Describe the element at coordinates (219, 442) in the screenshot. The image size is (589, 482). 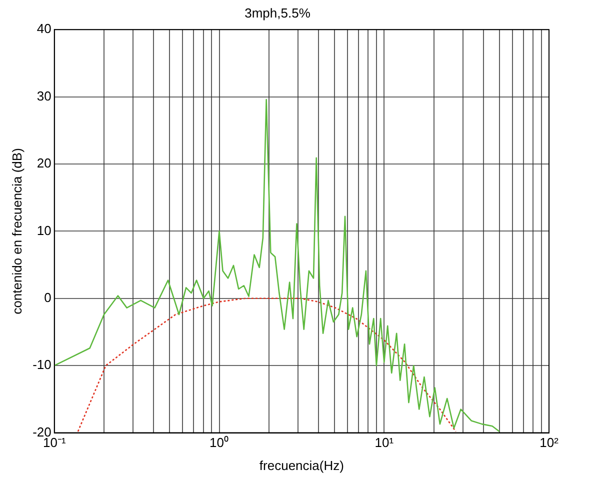
I see `x-tick-label: 10⁰` at that location.